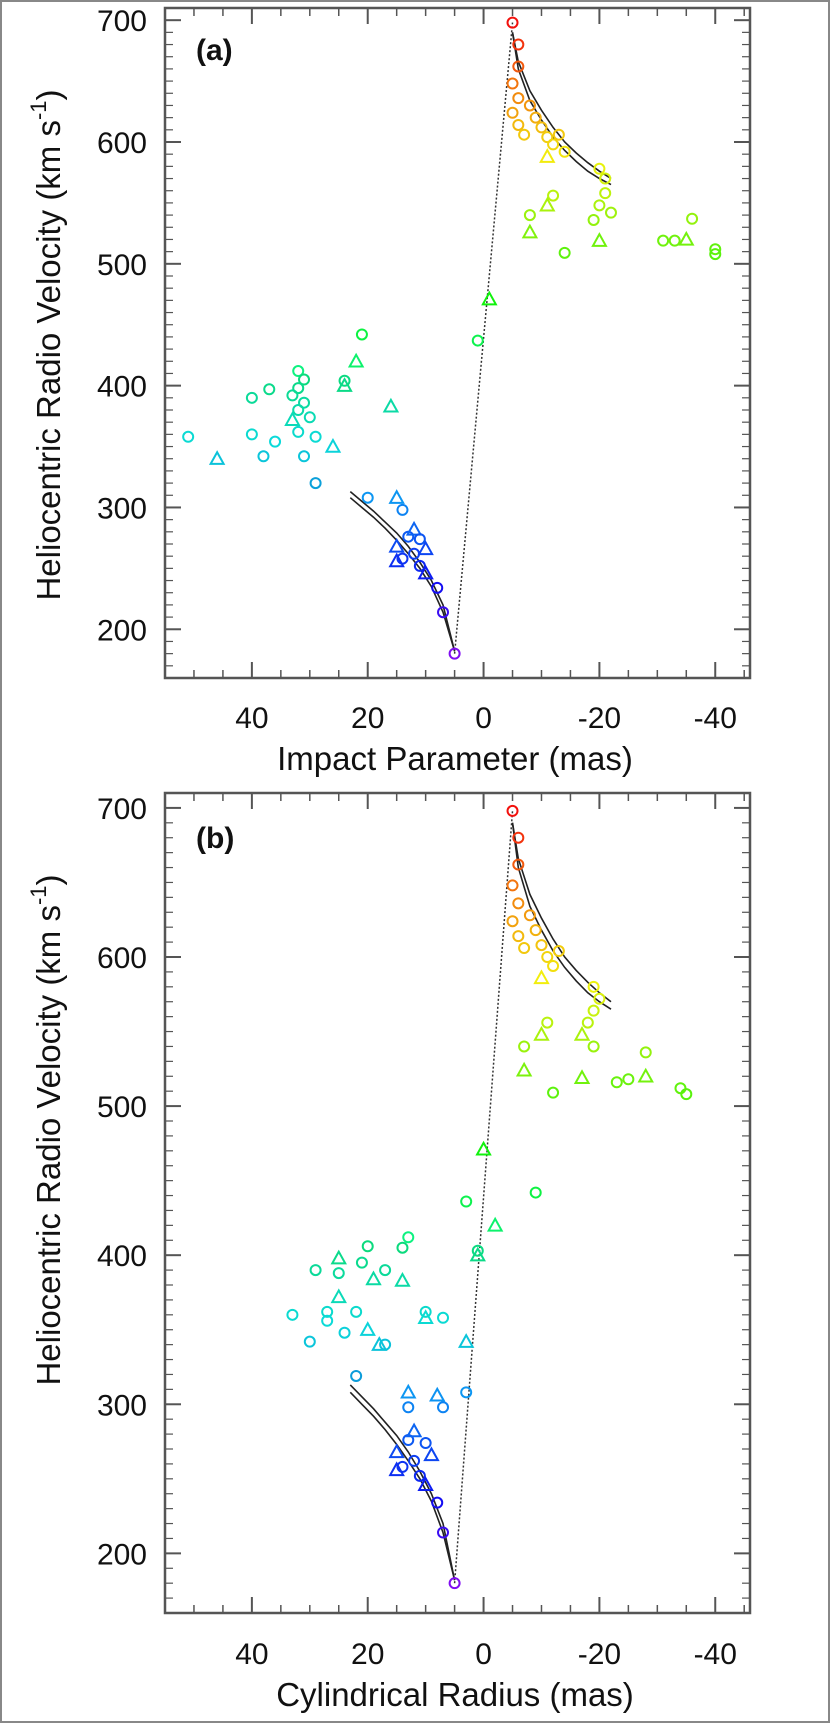 The image size is (830, 1723). What do you see at coordinates (214, 50) in the screenshot?
I see `panel-a-label: (a)` at bounding box center [214, 50].